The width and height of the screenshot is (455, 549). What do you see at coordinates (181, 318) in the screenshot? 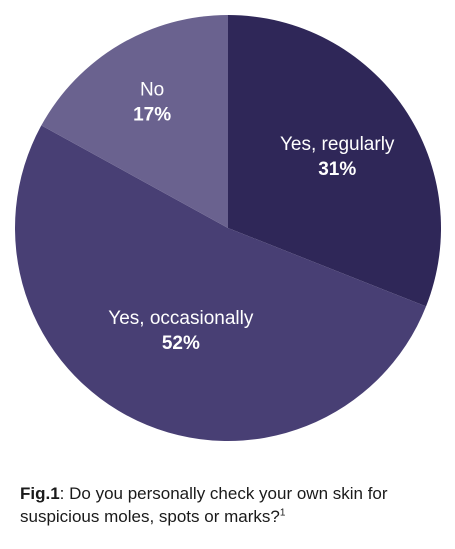
I see `slice-label: Yes, occasionally` at bounding box center [181, 318].